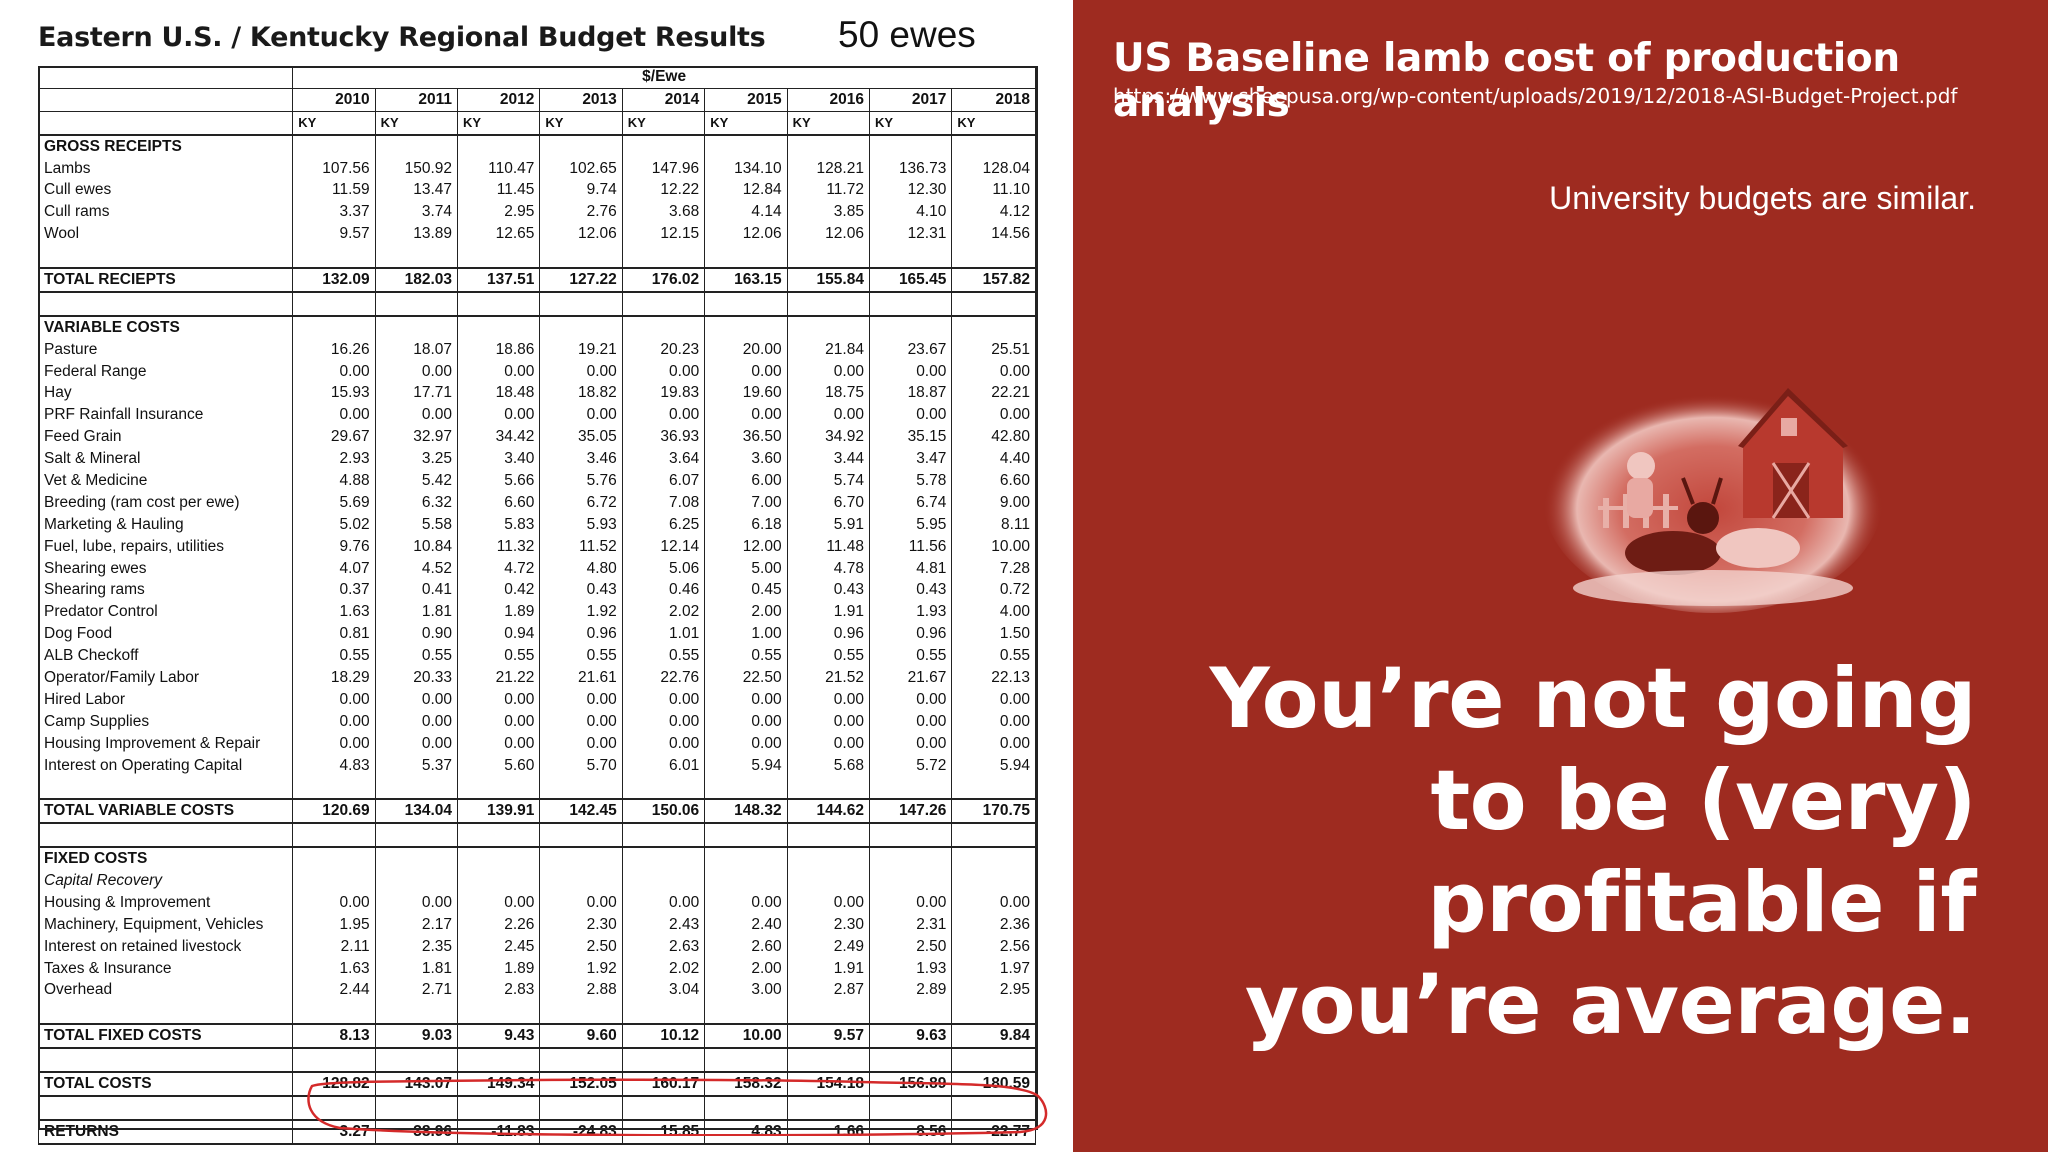 The height and width of the screenshot is (1152, 2048). What do you see at coordinates (910, 546) in the screenshot?
I see `value-cell: 11.56` at bounding box center [910, 546].